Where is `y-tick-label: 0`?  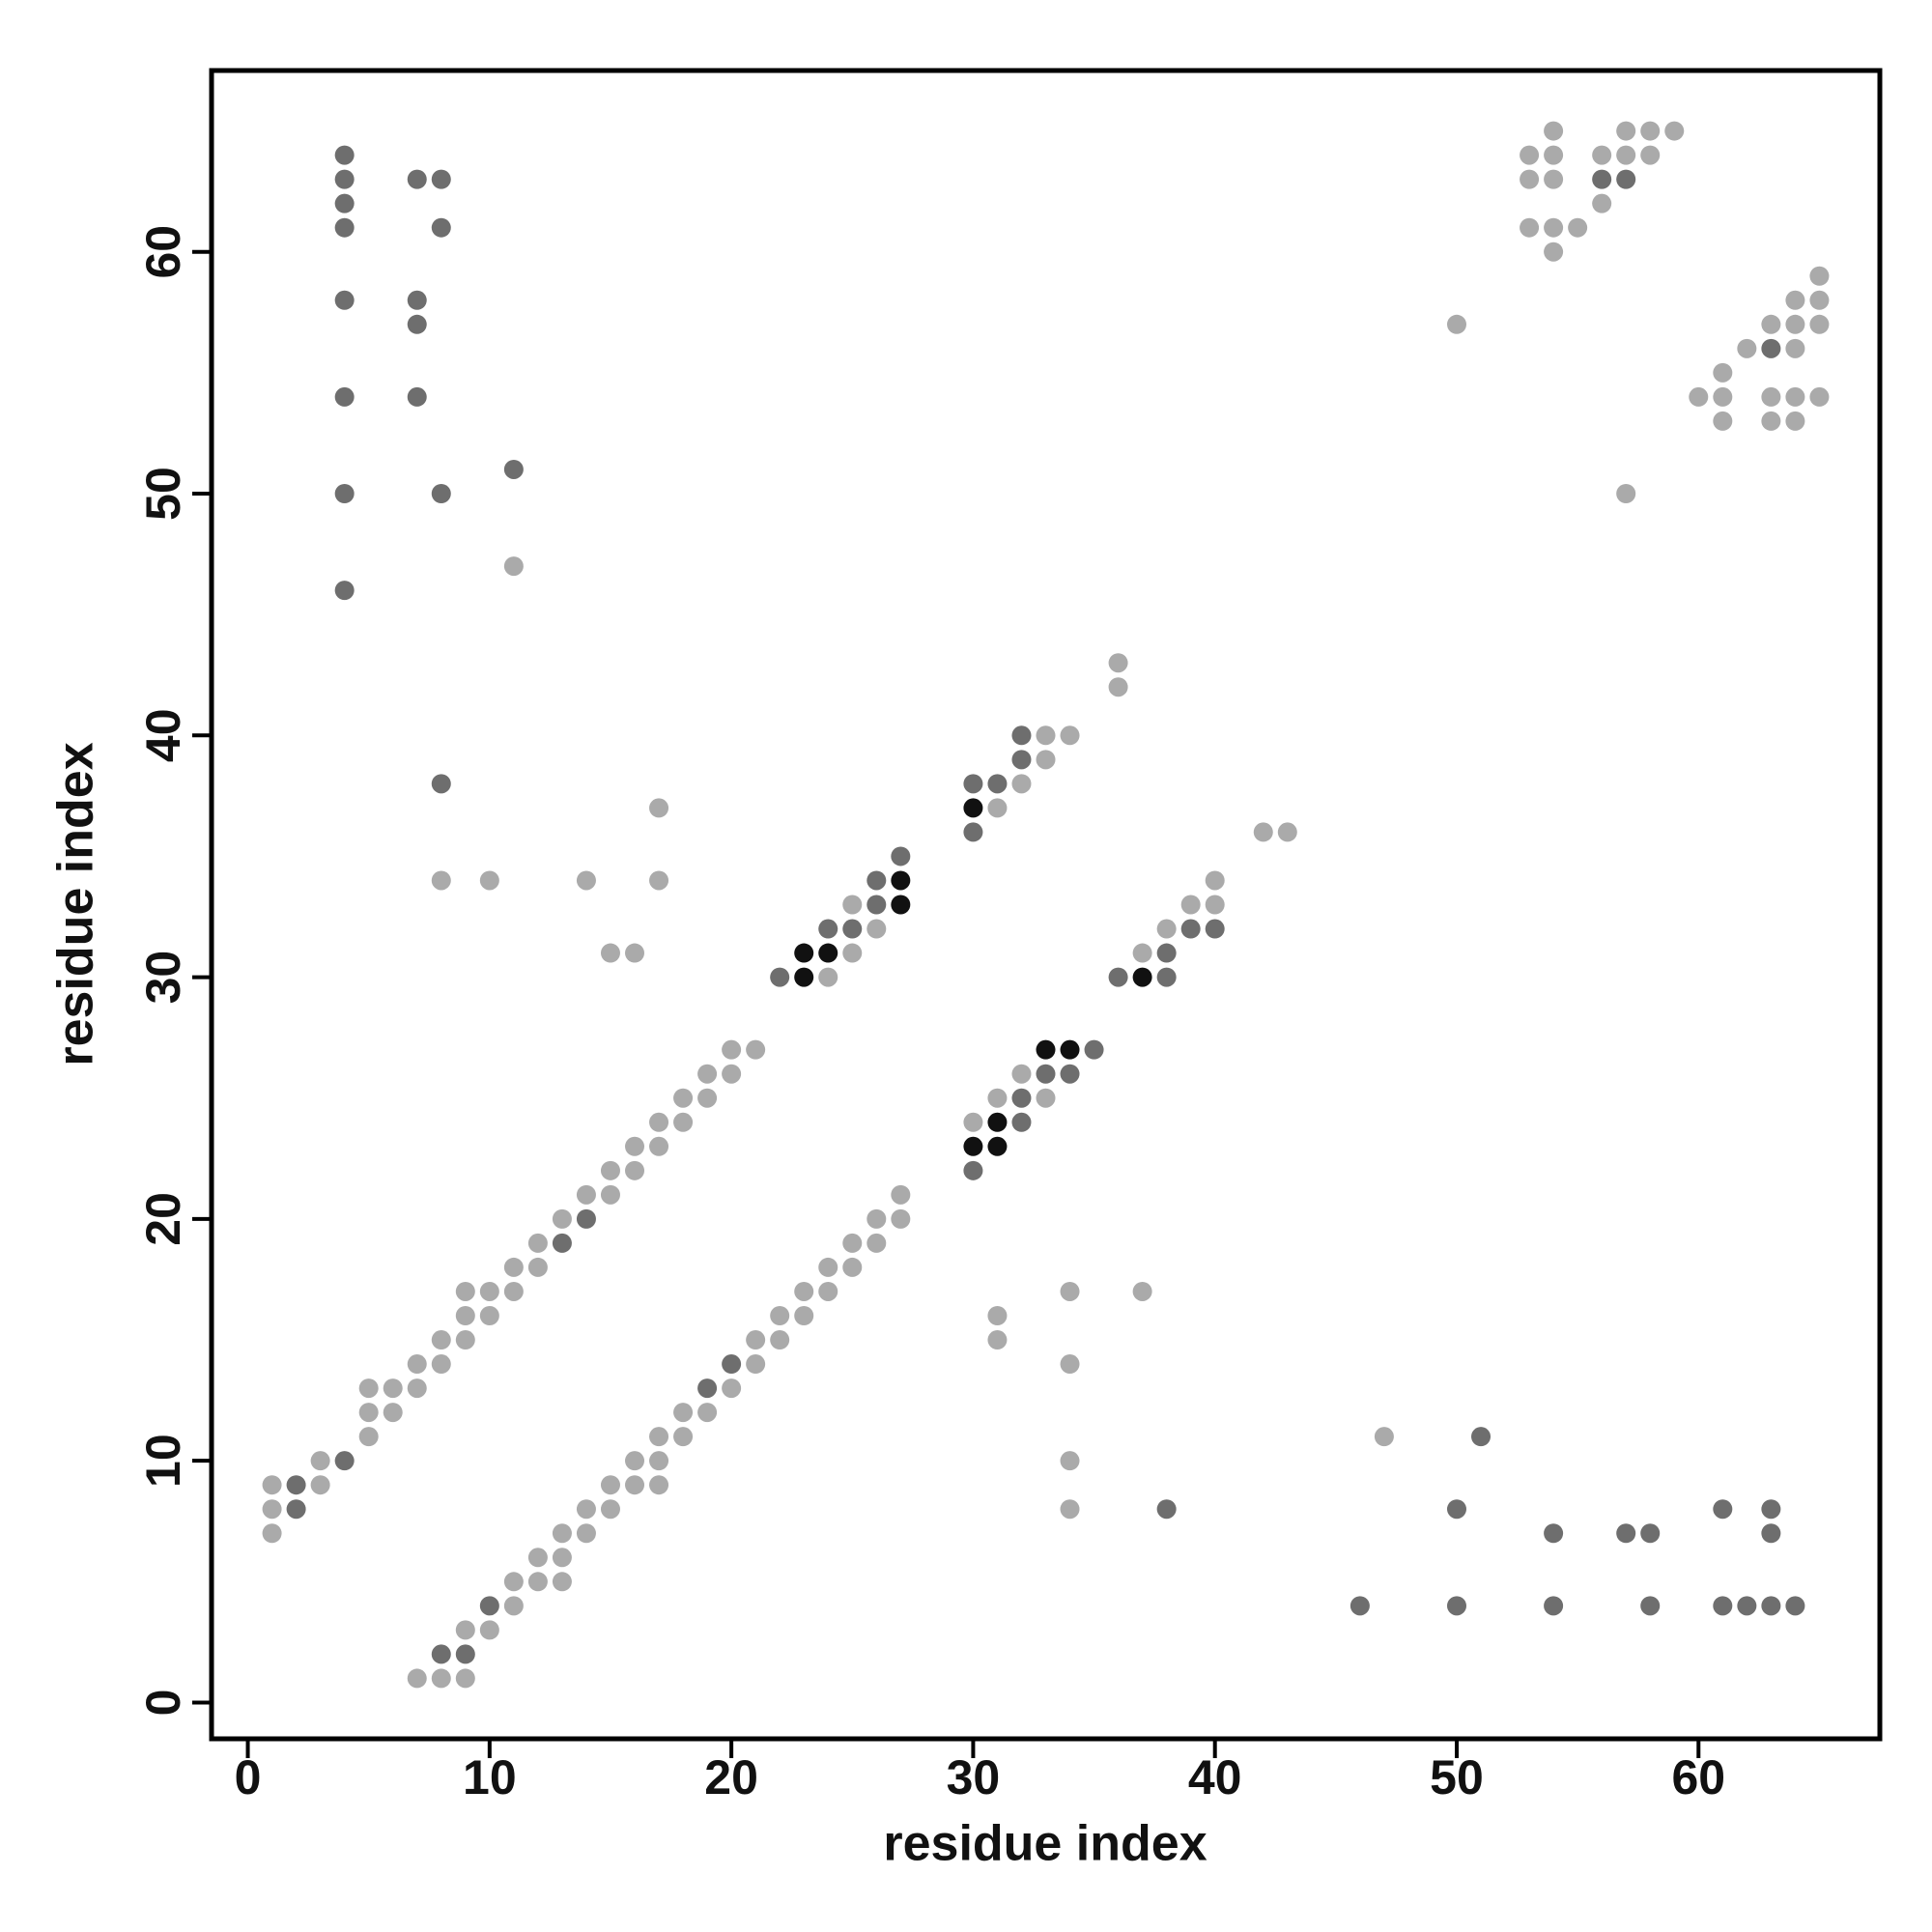
y-tick-label: 0 is located at coordinates (163, 1703).